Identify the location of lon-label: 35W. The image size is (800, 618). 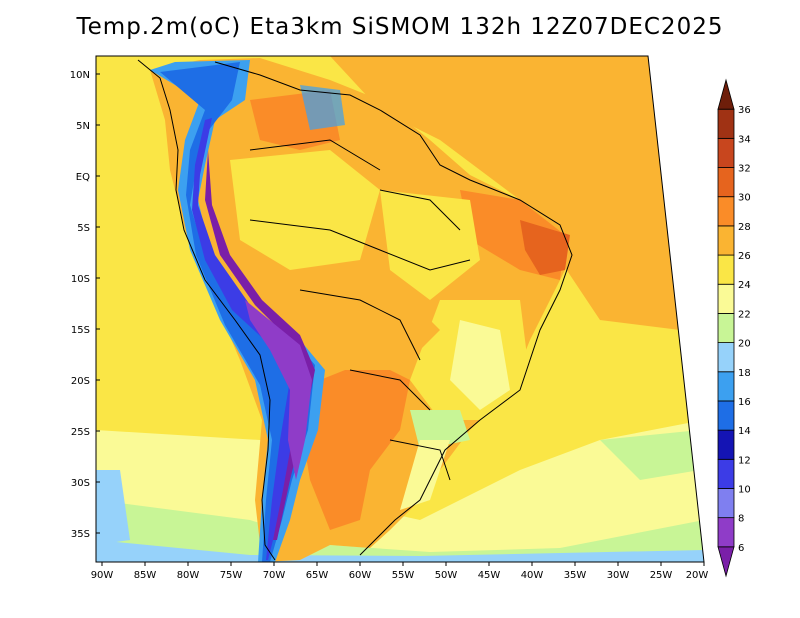
(575, 575).